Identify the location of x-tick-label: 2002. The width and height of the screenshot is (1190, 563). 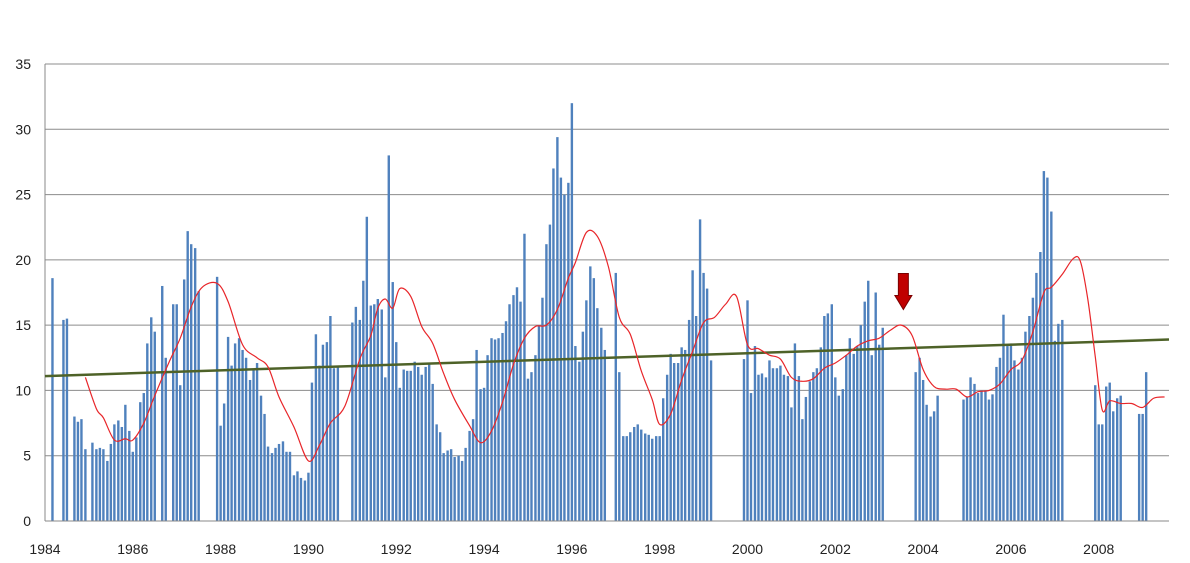
(835, 549).